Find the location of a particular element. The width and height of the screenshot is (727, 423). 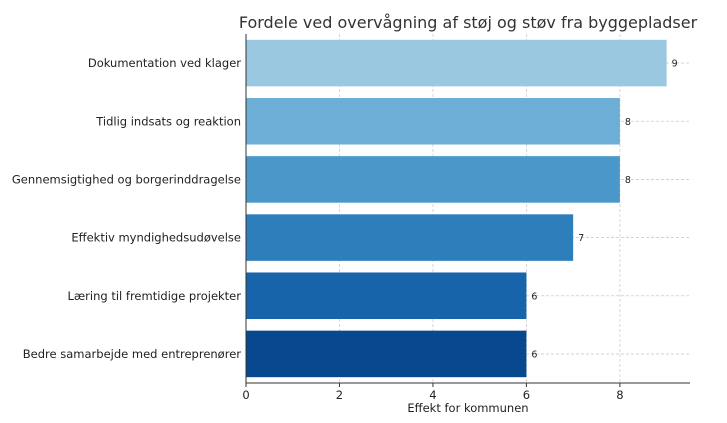

x-tick-label: 8 is located at coordinates (619, 395).